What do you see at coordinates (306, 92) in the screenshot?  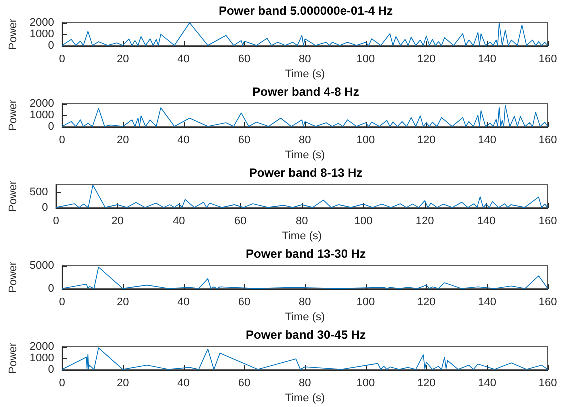 I see `chart-title: Power band 4-8 Hz` at bounding box center [306, 92].